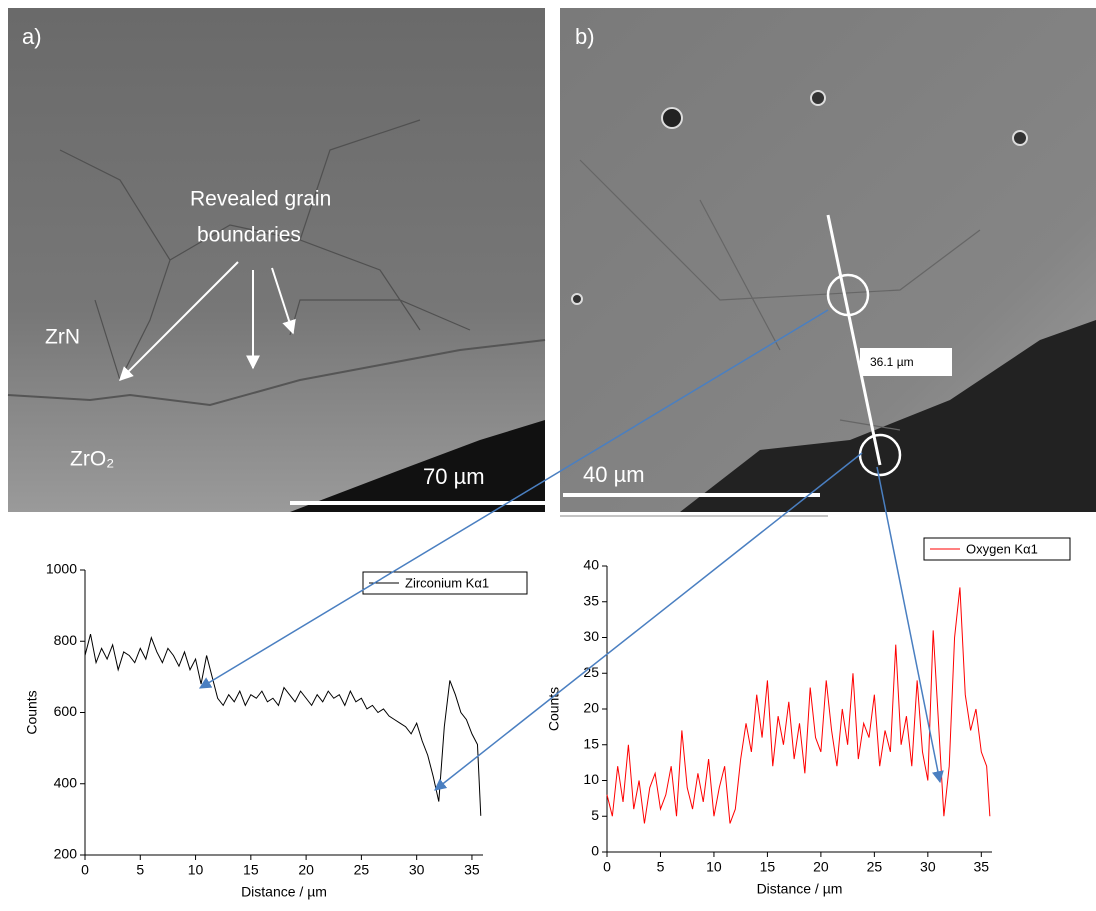 The width and height of the screenshot is (1096, 911). I want to click on annotation: Revealed grain, so click(260, 199).